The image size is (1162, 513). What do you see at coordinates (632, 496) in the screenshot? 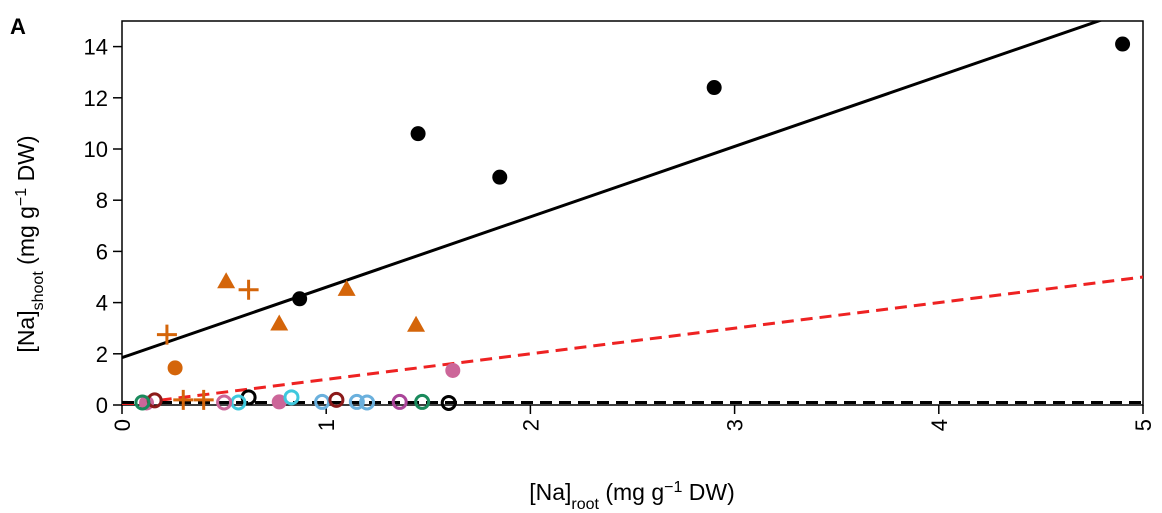
I see `x-axis-title: [Na]root (mg g−1 DW)` at bounding box center [632, 496].